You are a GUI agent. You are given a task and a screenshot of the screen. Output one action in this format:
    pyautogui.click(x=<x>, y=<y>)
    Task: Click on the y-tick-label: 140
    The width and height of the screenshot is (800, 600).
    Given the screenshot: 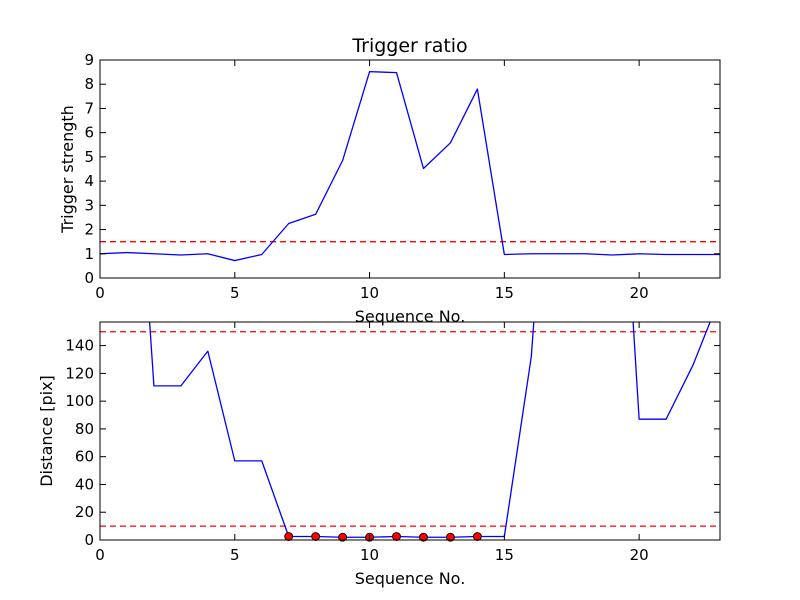 What is the action you would take?
    pyautogui.click(x=79, y=346)
    